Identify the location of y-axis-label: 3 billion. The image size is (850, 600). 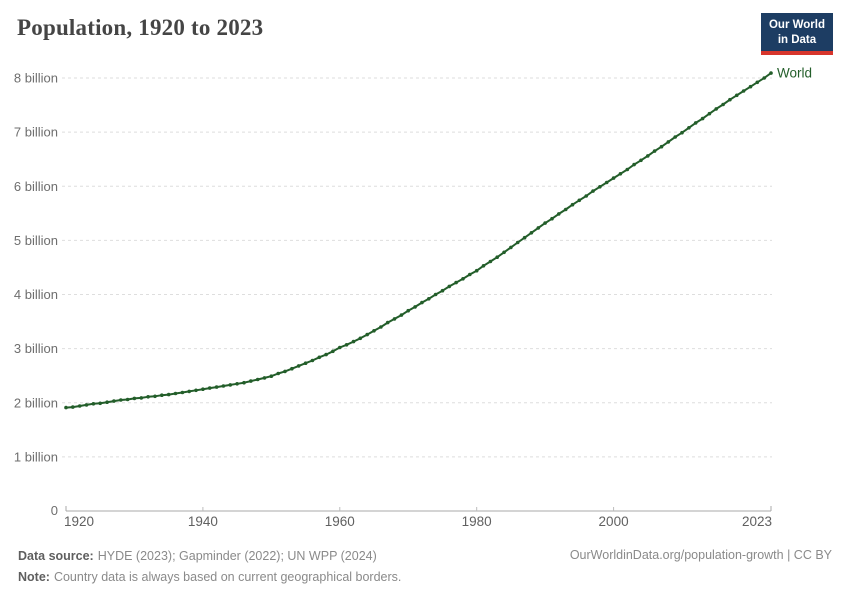
(36, 348).